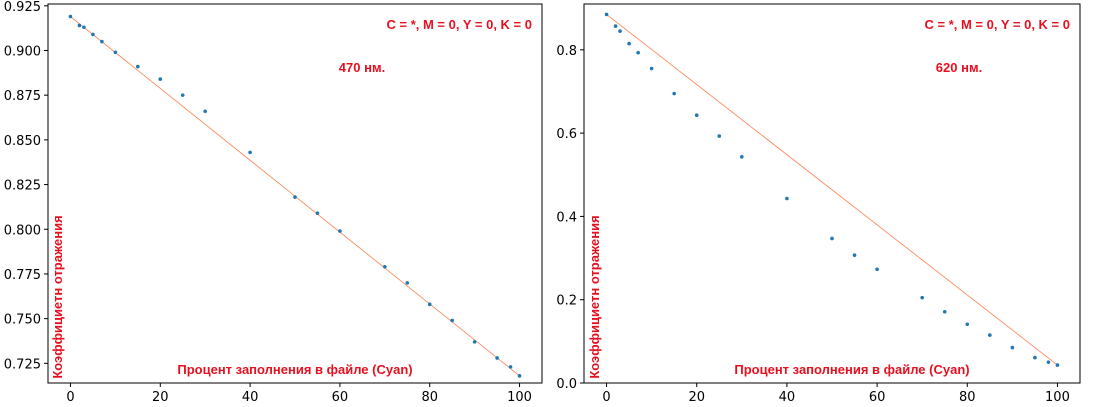 This screenshot has width=1106, height=407. I want to click on y-tick-label: 0.2, so click(566, 301).